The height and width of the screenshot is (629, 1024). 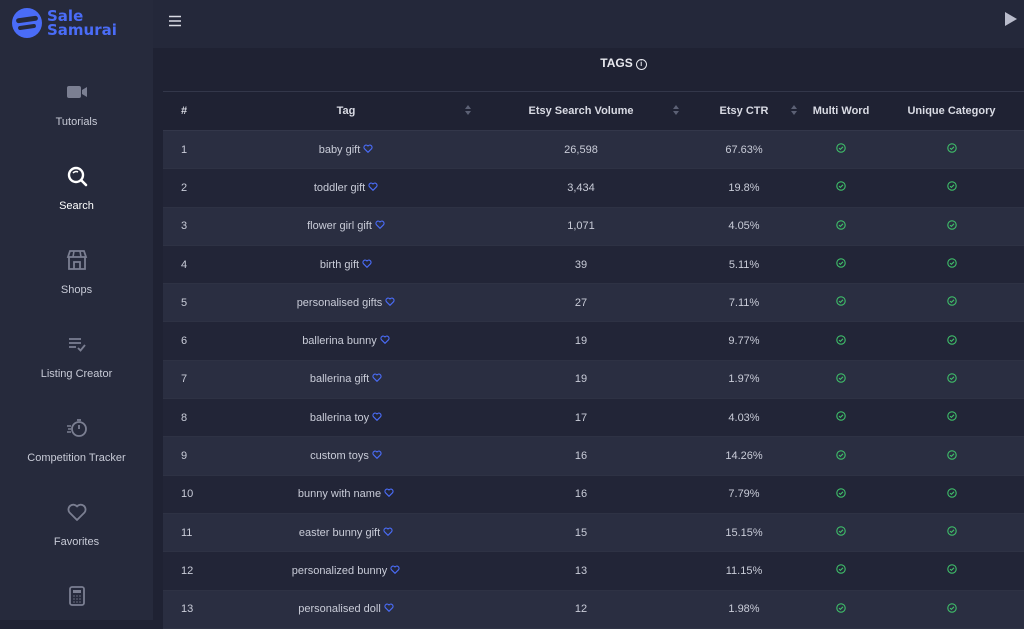 What do you see at coordinates (76, 374) in the screenshot?
I see `sidebar-item-label: Listing Creator` at bounding box center [76, 374].